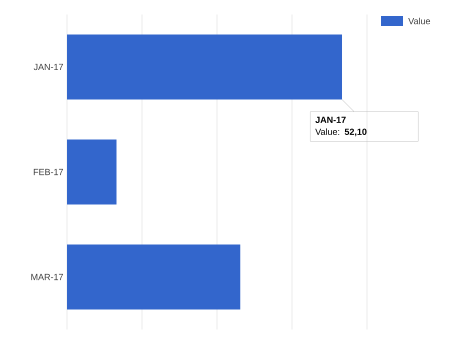 This screenshot has width=457, height=359. What do you see at coordinates (419, 21) in the screenshot?
I see `legend-label: Value` at bounding box center [419, 21].